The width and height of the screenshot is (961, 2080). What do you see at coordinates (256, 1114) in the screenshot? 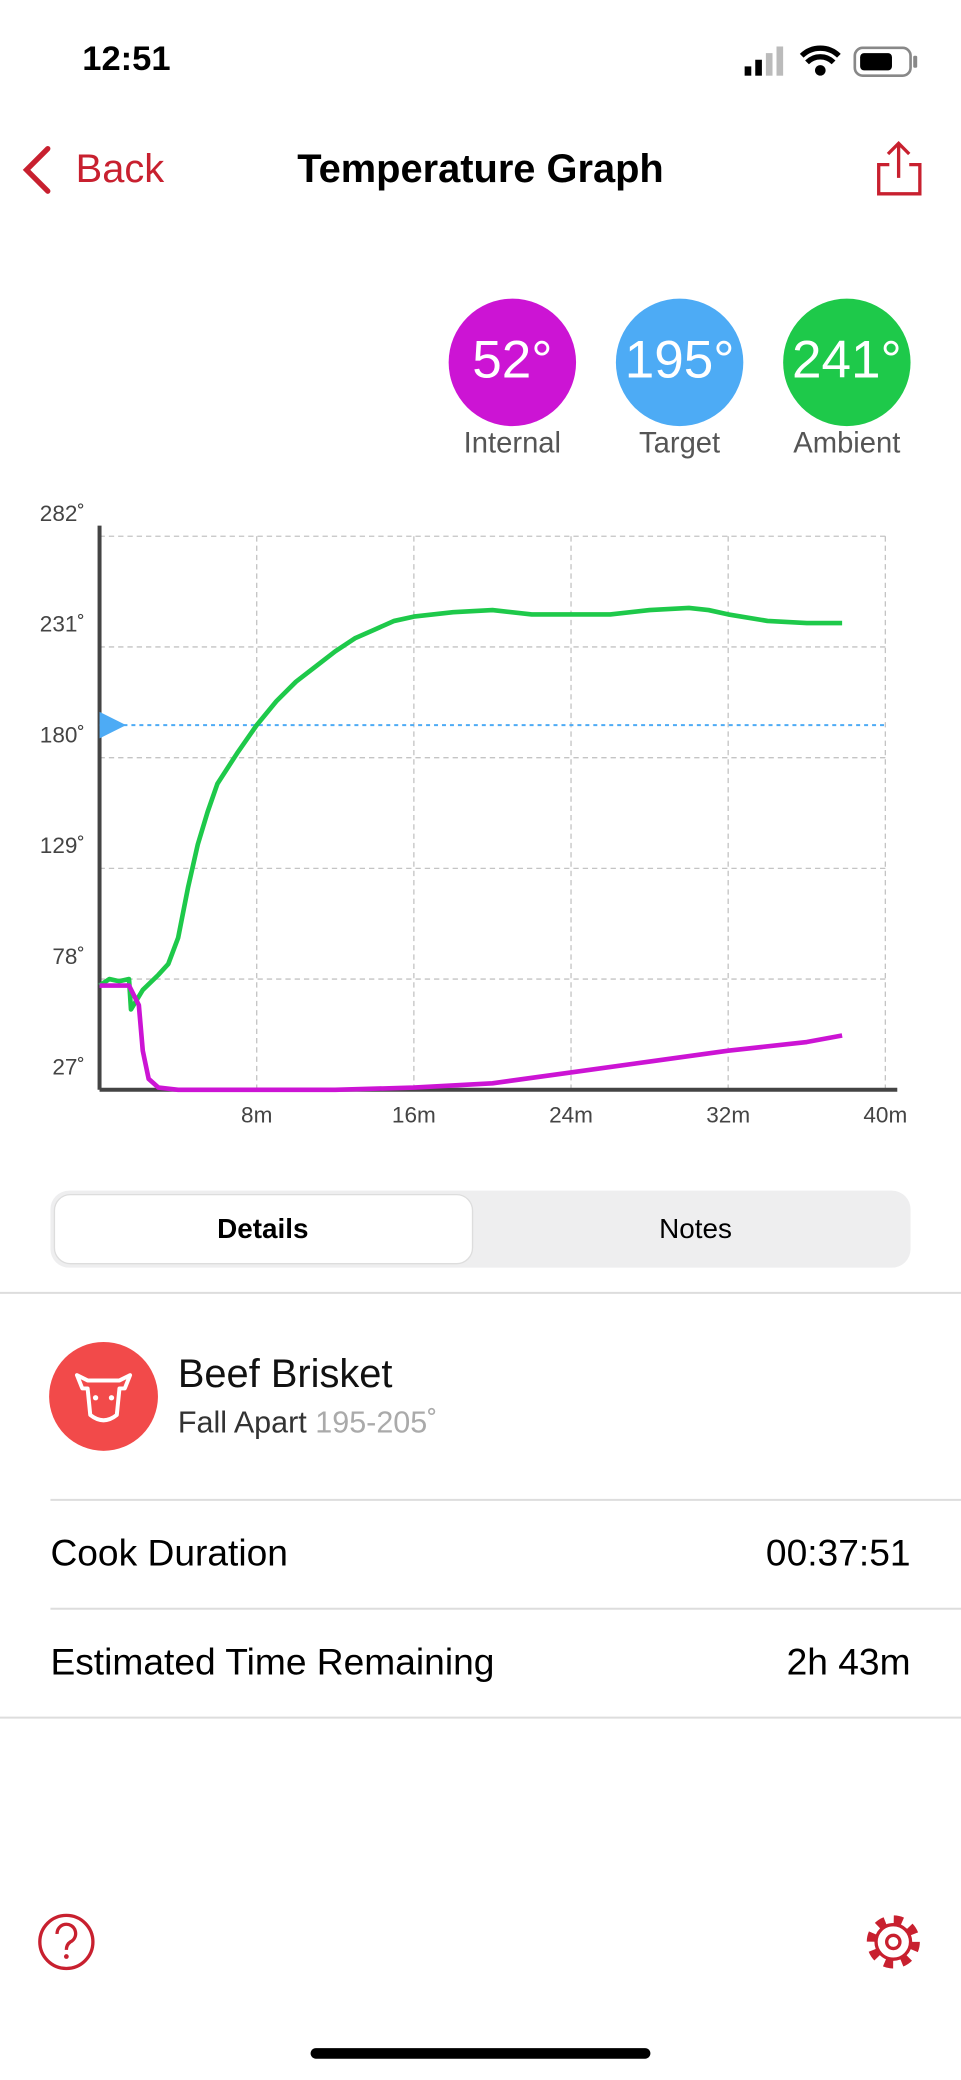
I see `x-tick-label: 8m` at bounding box center [256, 1114].